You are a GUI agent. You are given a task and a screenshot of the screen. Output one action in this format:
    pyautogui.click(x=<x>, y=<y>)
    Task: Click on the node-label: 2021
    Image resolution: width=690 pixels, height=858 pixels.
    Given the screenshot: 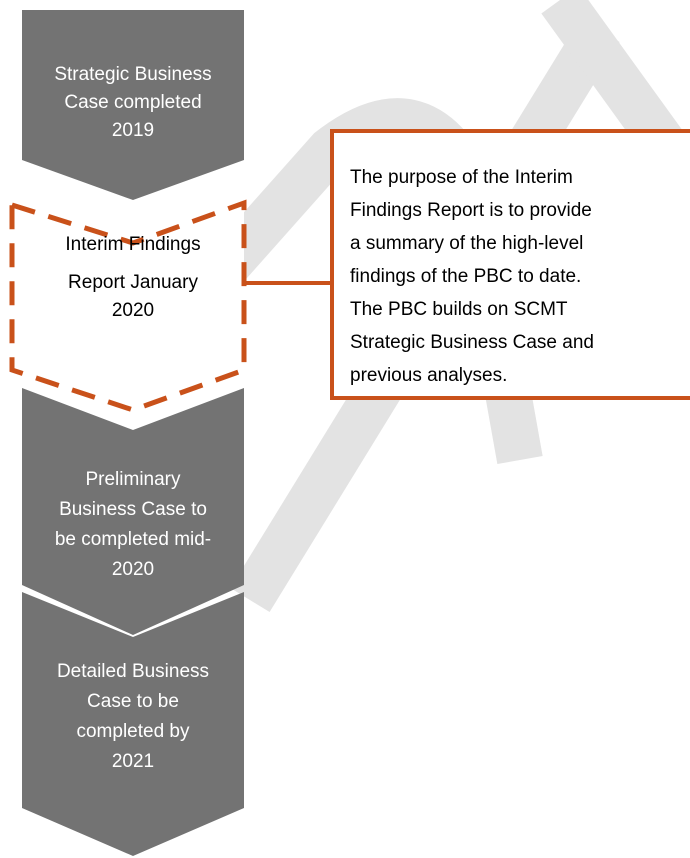 What is the action you would take?
    pyautogui.click(x=133, y=761)
    